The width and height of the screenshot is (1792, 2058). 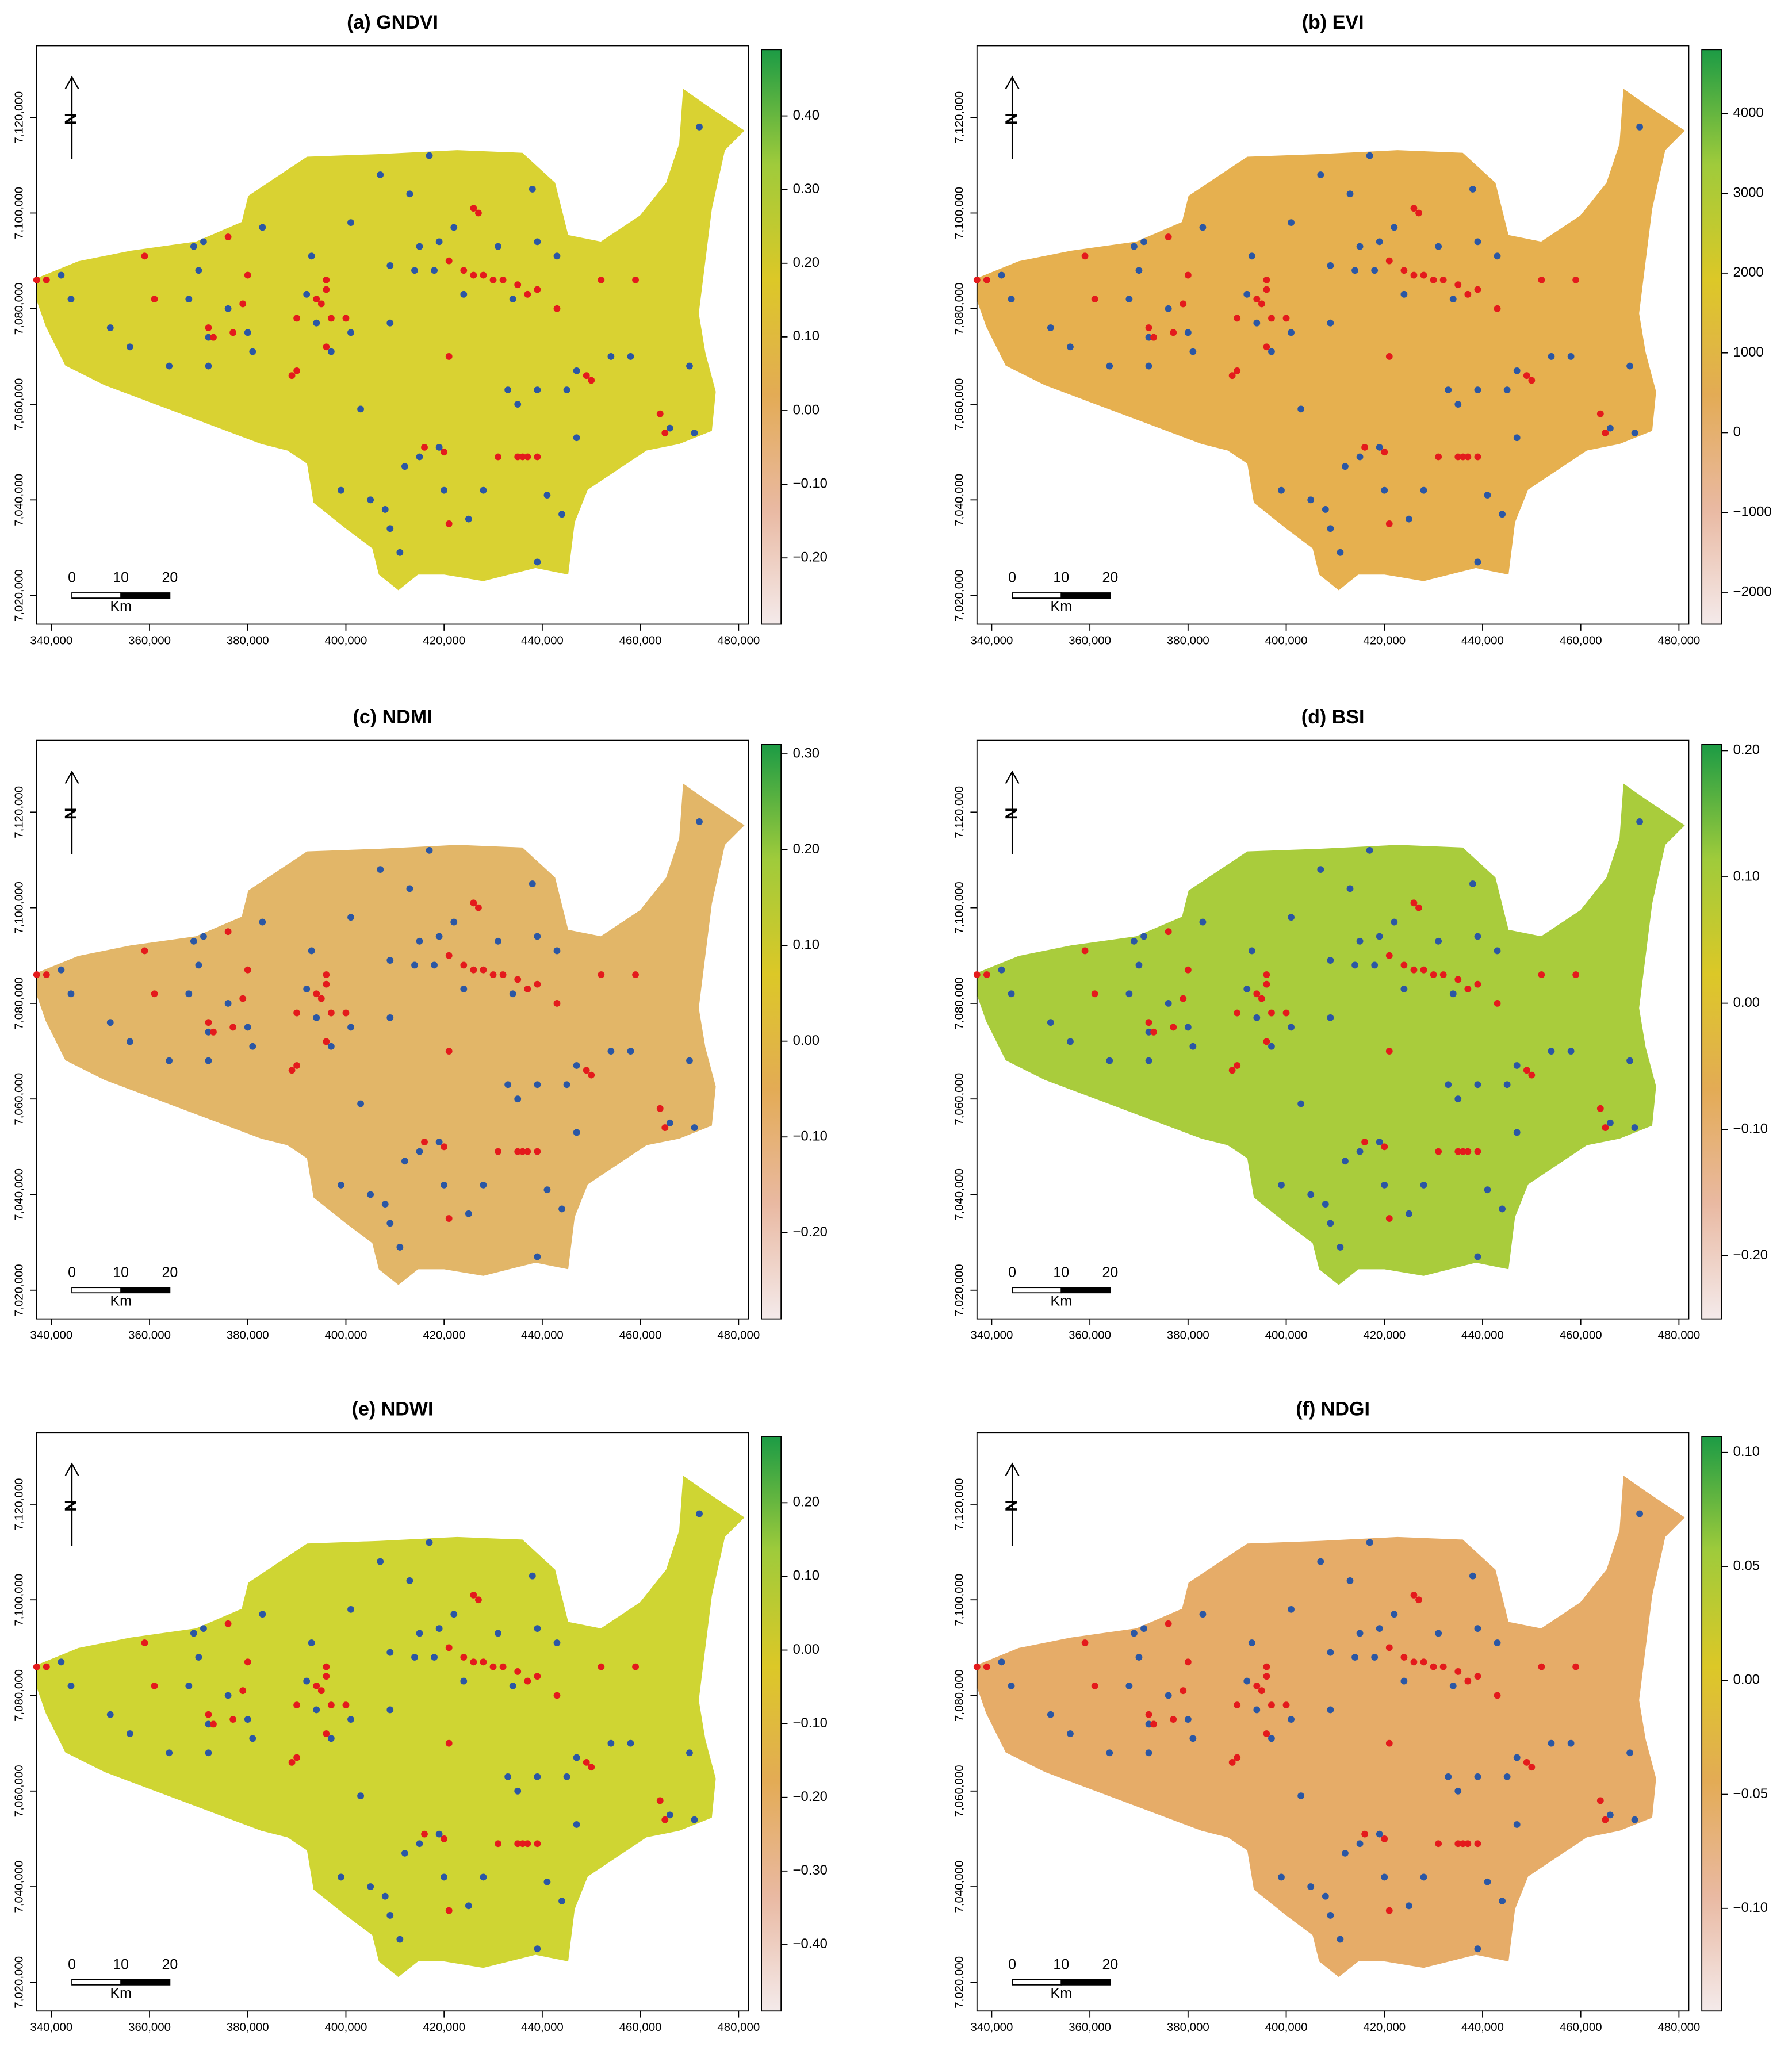 What do you see at coordinates (1111, 1964) in the screenshot?
I see `scale-label: 20` at bounding box center [1111, 1964].